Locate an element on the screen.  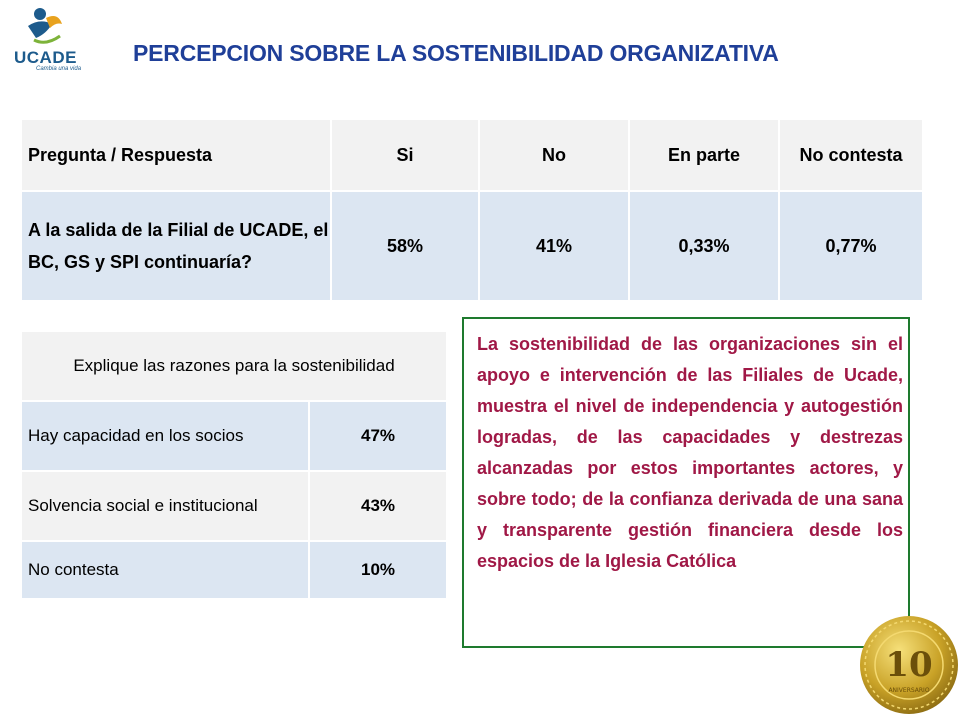
table-row: Solvencia social e institucional 43% is located at coordinates (234, 506).